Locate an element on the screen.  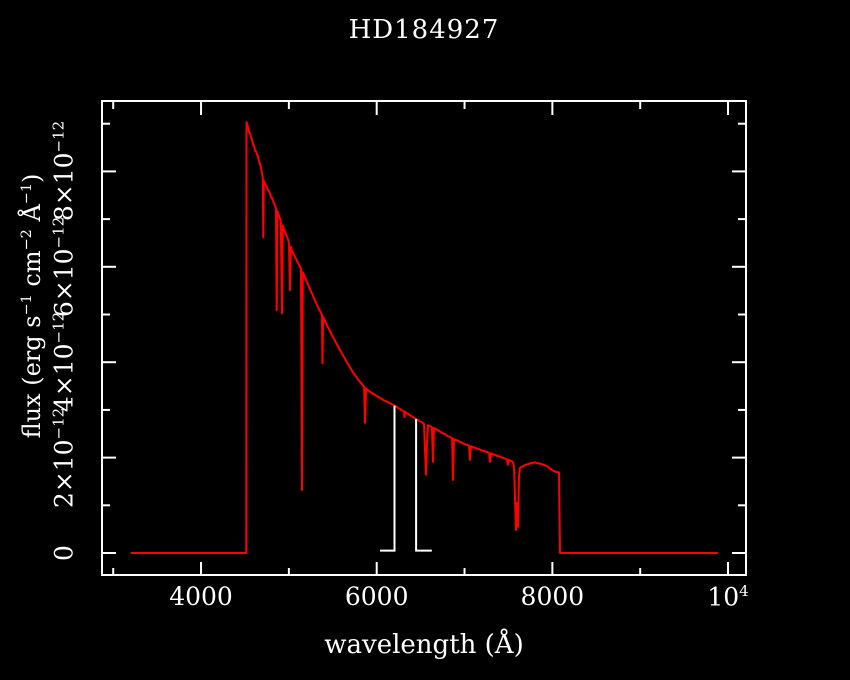
chart-title: HD184927 is located at coordinates (424, 30).